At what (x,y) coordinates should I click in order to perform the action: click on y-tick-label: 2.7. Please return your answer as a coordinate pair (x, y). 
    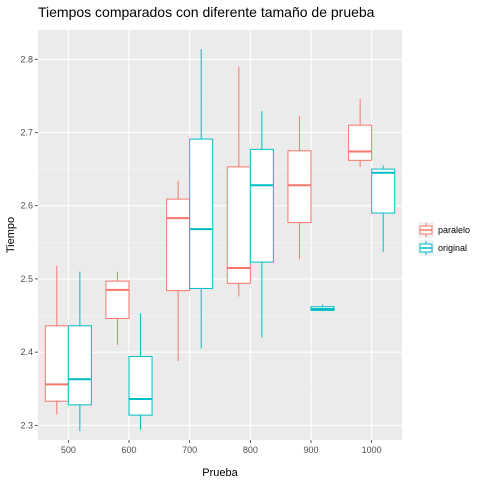
    Looking at the image, I should click on (26, 133).